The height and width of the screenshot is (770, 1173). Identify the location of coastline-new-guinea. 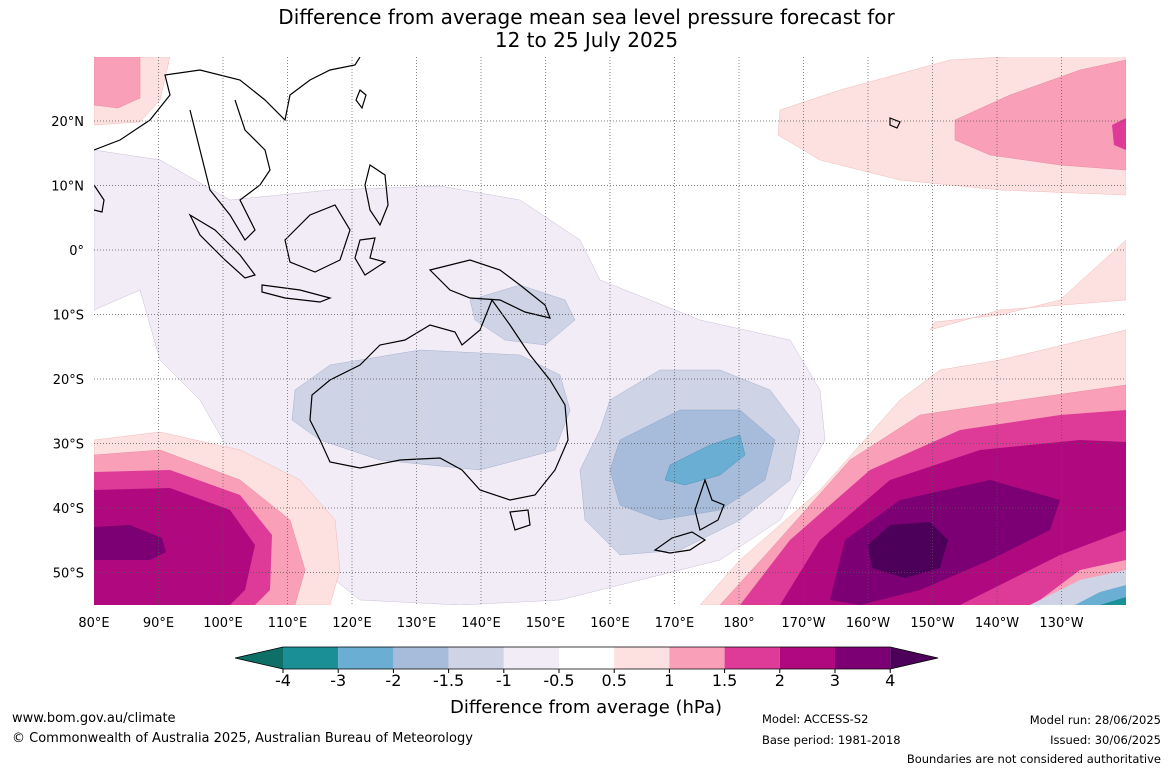
(489, 289).